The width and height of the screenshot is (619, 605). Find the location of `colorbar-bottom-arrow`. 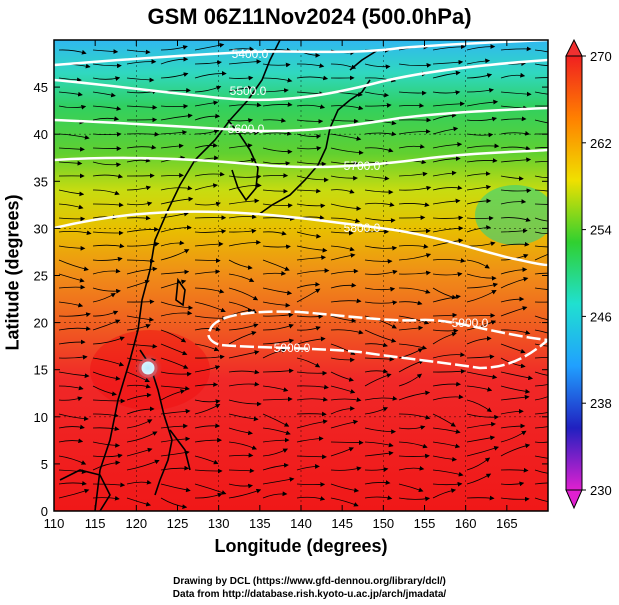

colorbar-bottom-arrow is located at coordinates (574, 499).